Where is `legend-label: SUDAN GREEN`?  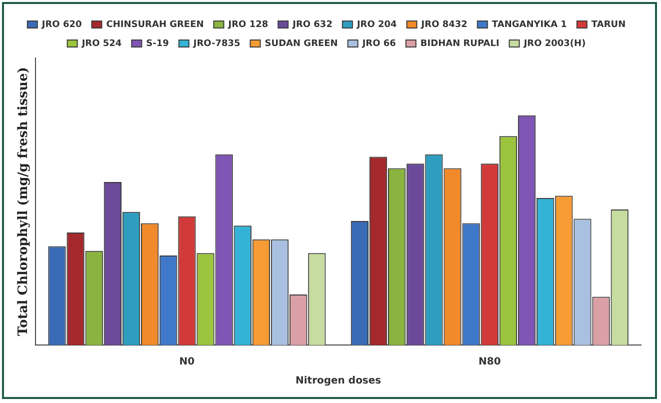
legend-label: SUDAN GREEN is located at coordinates (301, 43).